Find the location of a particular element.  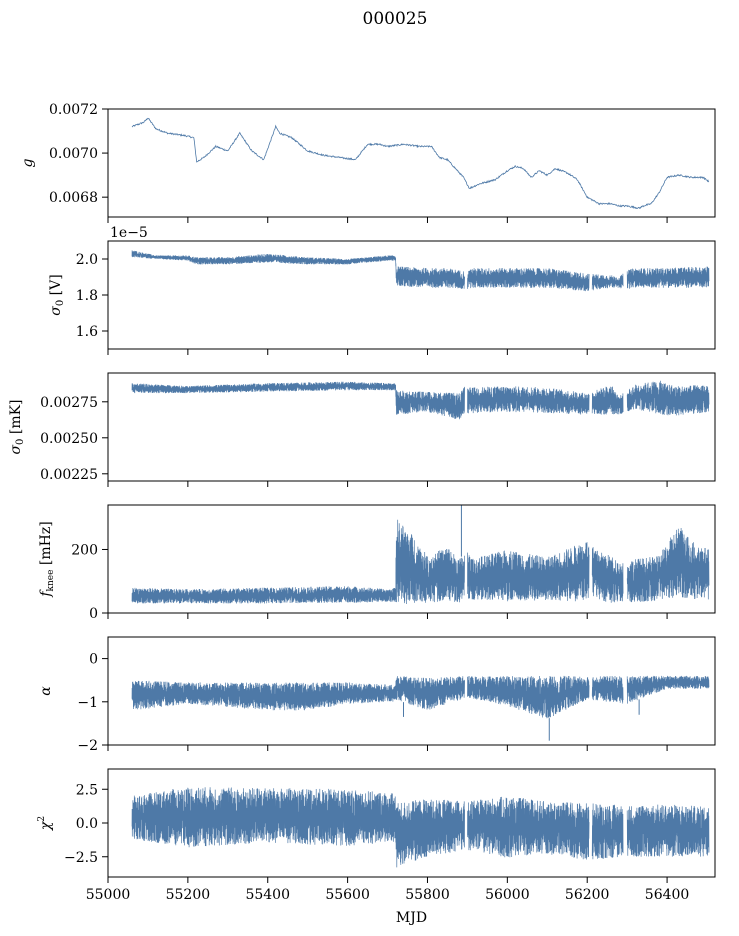

y-tick-label: −1 is located at coordinates (87, 703).